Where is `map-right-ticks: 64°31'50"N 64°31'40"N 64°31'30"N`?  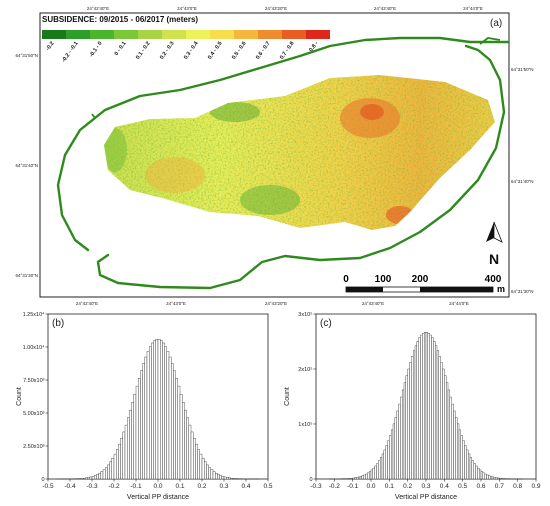 map-right-ticks: 64°31'50"N 64°31'40"N 64°31'30"N is located at coordinates (522, 180).